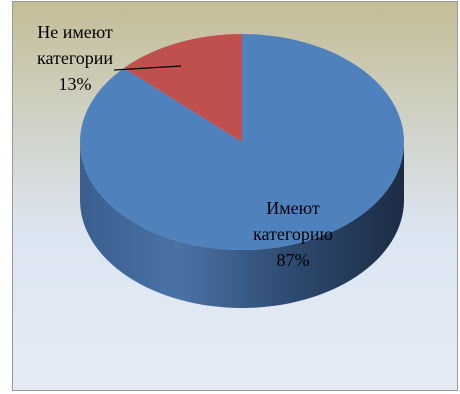 This screenshot has height=394, width=460. I want to click on slice-label-small-line2: категории, so click(75, 58).